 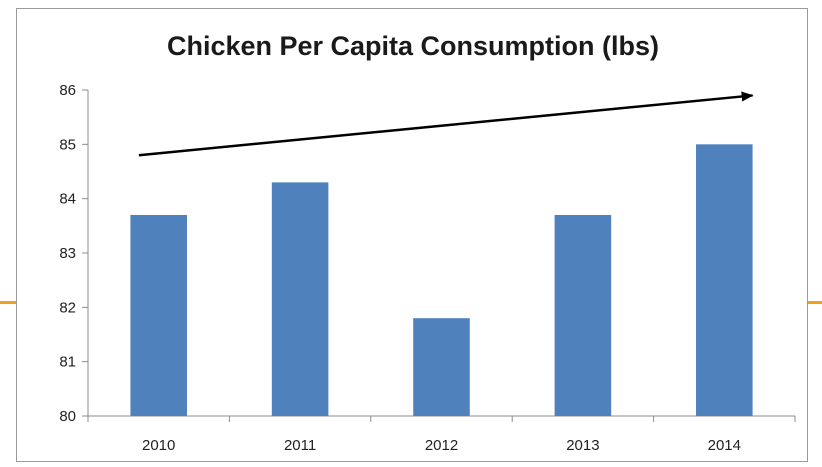 I want to click on y-tick-label: 83, so click(x=67, y=253).